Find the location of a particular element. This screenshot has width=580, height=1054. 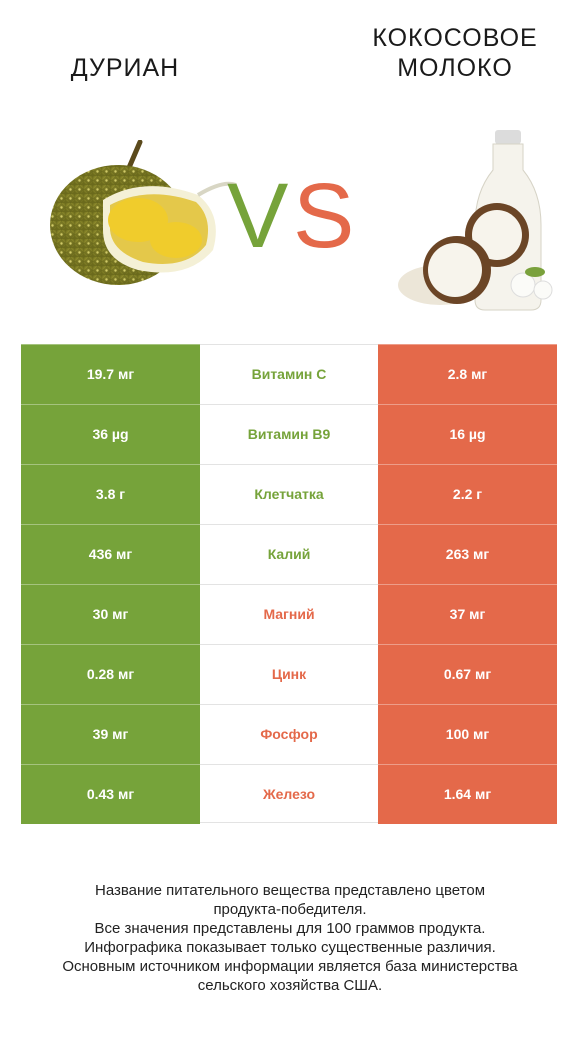

left-value-cell: 0.43 мг is located at coordinates (110, 794).